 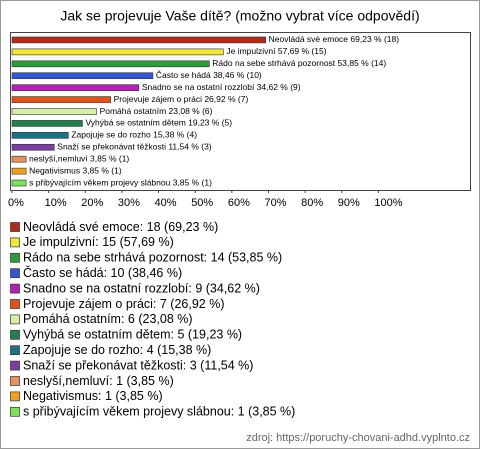 I want to click on x-tick-label: 20%, so click(x=92, y=203).